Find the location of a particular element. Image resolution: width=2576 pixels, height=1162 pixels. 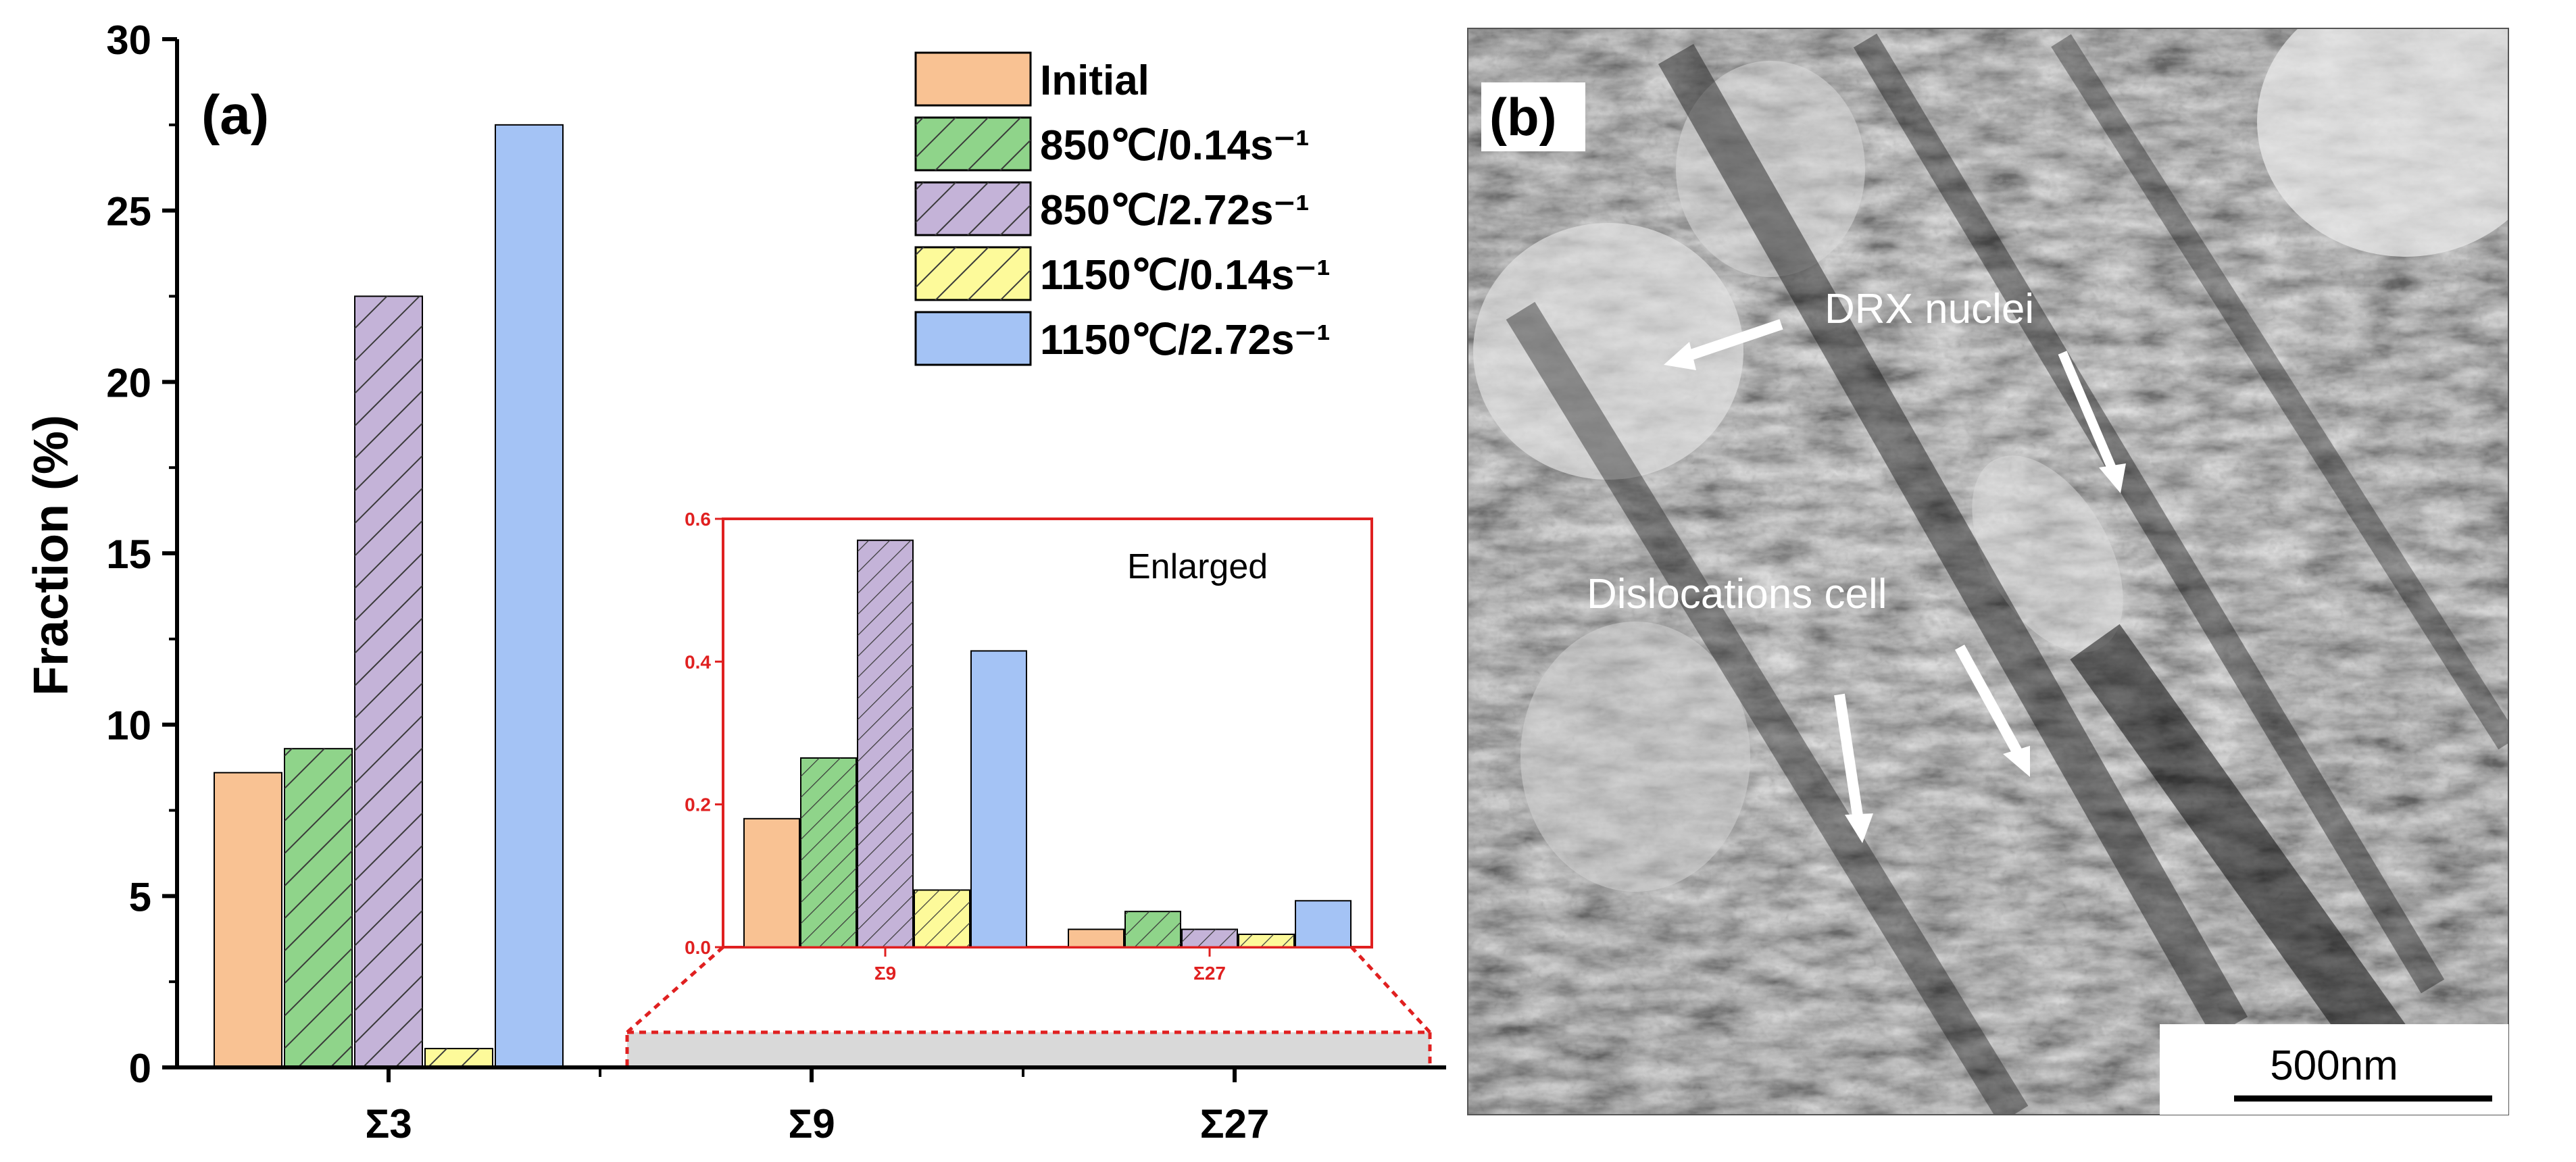

inset-y-tick-label: 0.6 is located at coordinates (698, 519).